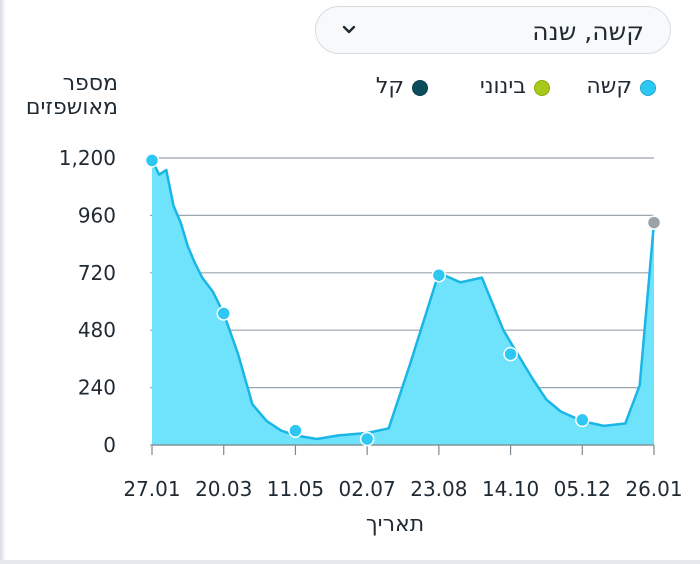 The width and height of the screenshot is (700, 564). I want to click on y-tick-label: 480, so click(97, 330).